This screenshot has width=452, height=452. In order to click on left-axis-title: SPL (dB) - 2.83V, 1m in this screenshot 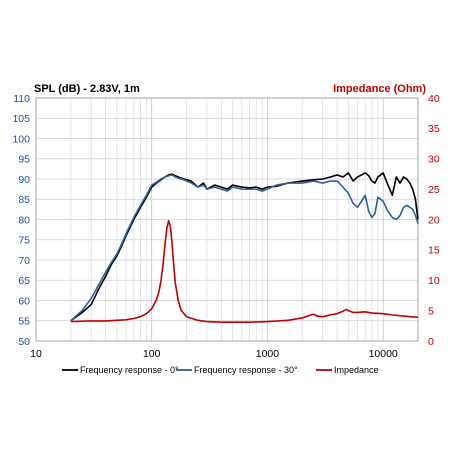, I will do `click(87, 89)`.